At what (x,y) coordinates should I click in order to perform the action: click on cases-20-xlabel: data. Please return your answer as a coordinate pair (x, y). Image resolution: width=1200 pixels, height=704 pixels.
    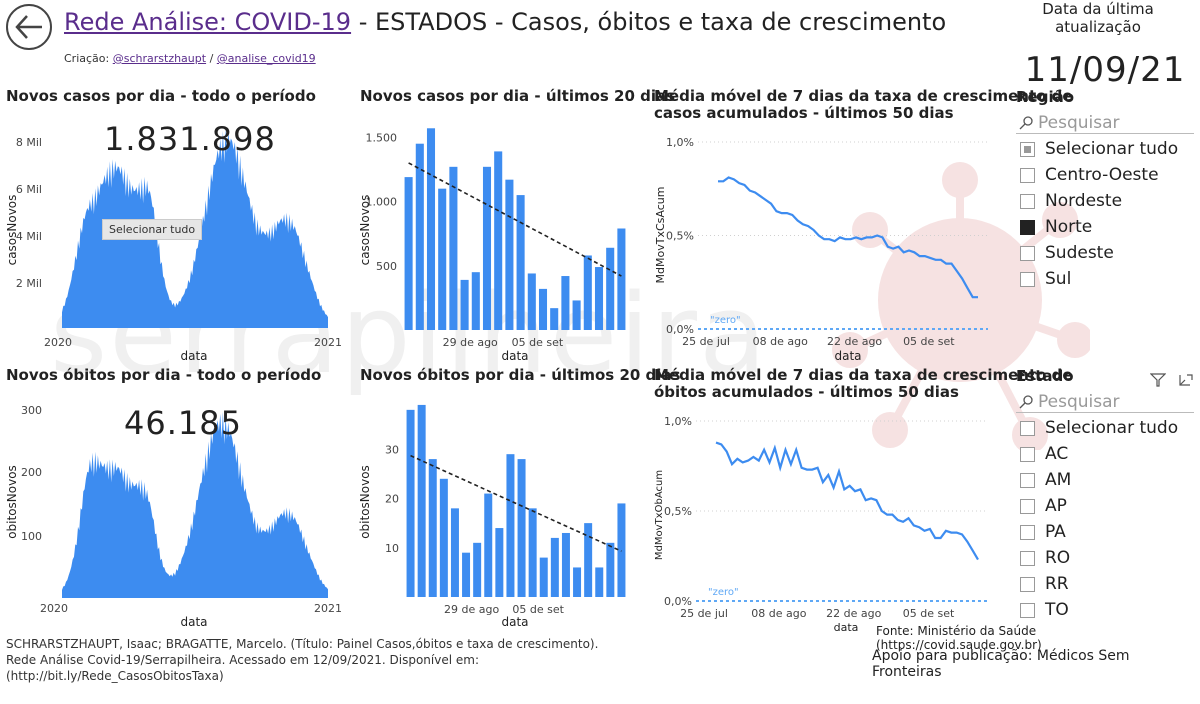
    Looking at the image, I should click on (514, 356).